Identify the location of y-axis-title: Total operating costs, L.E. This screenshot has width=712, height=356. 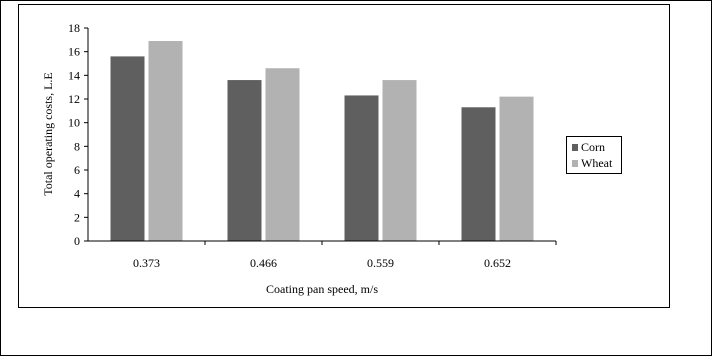
(48, 133).